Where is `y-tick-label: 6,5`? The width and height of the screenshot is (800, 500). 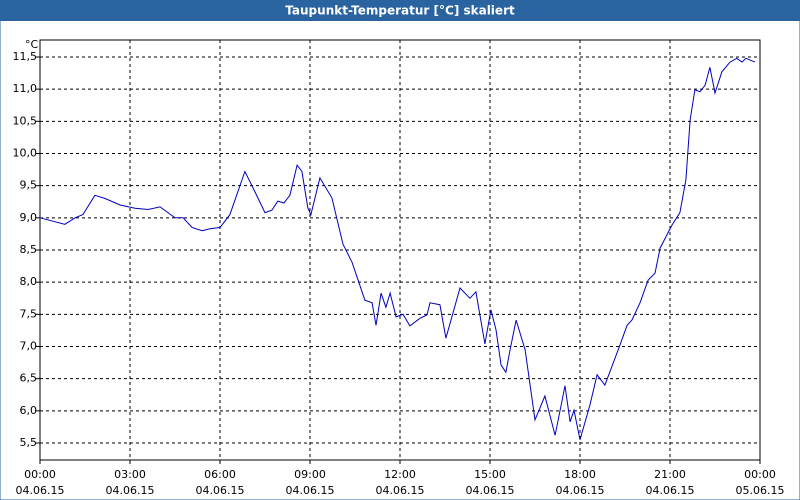 y-tick-label: 6,5 is located at coordinates (29, 378).